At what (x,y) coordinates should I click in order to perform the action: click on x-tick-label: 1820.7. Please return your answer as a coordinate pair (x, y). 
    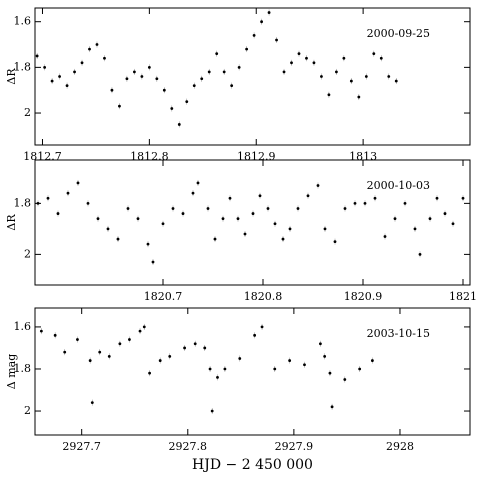
    Looking at the image, I should click on (163, 296).